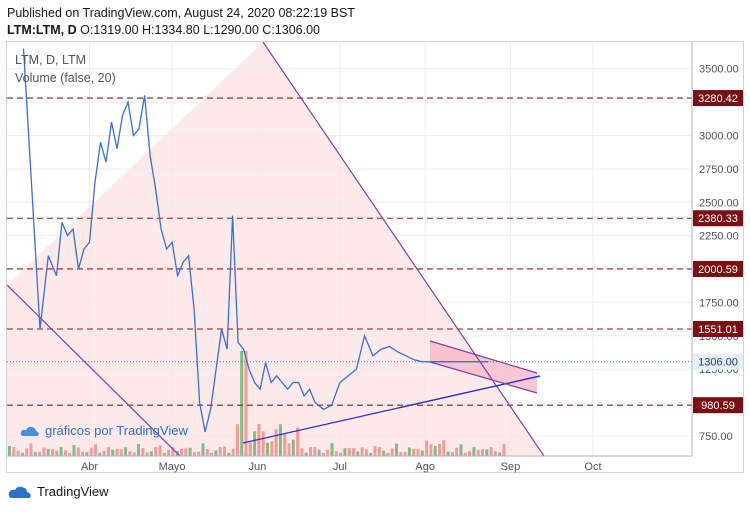 This screenshot has height=512, width=750. What do you see at coordinates (29, 431) in the screenshot?
I see `cloud-icon` at bounding box center [29, 431].